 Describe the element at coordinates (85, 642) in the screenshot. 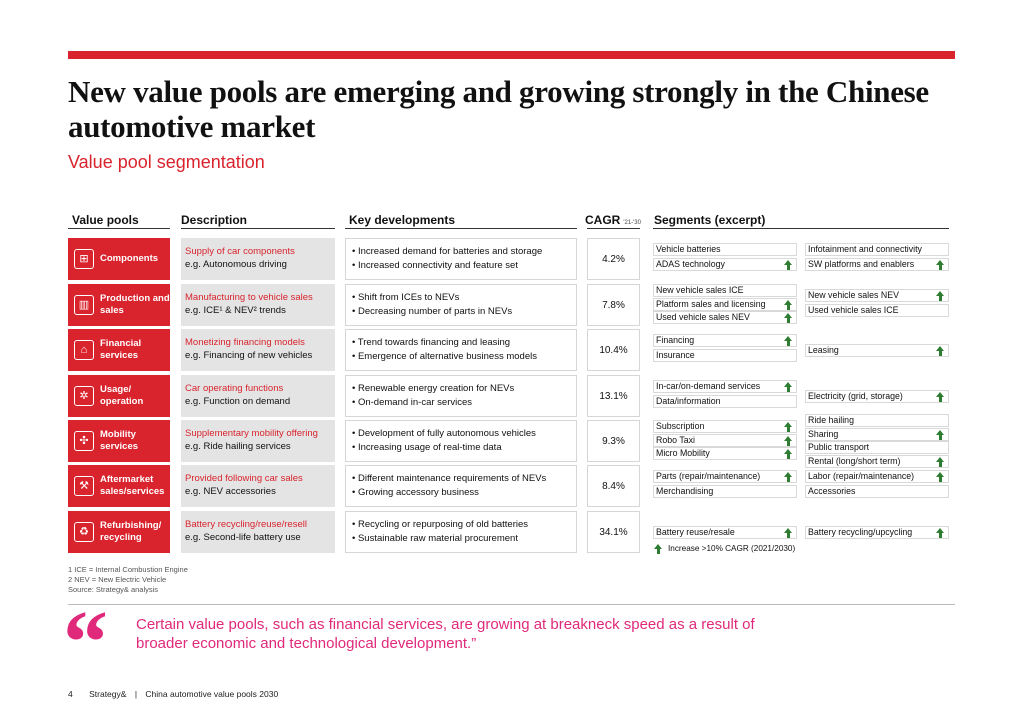

I see `quote-mark-icon: “` at that location.